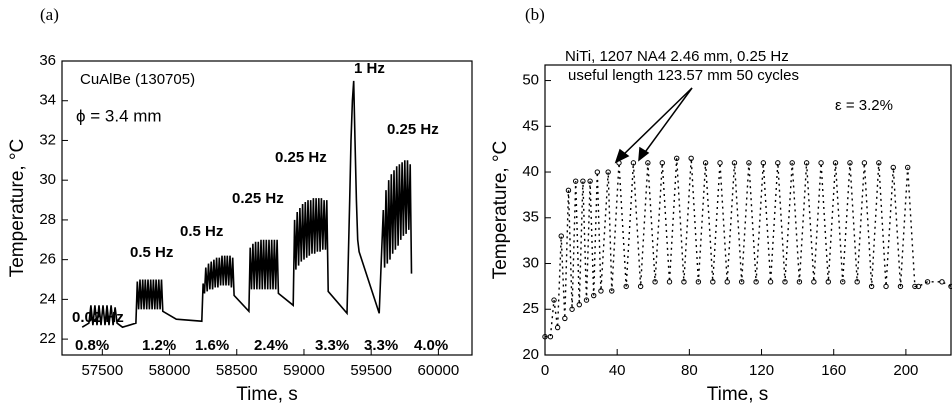  I want to click on x-tick-label: 59000, so click(304, 370).